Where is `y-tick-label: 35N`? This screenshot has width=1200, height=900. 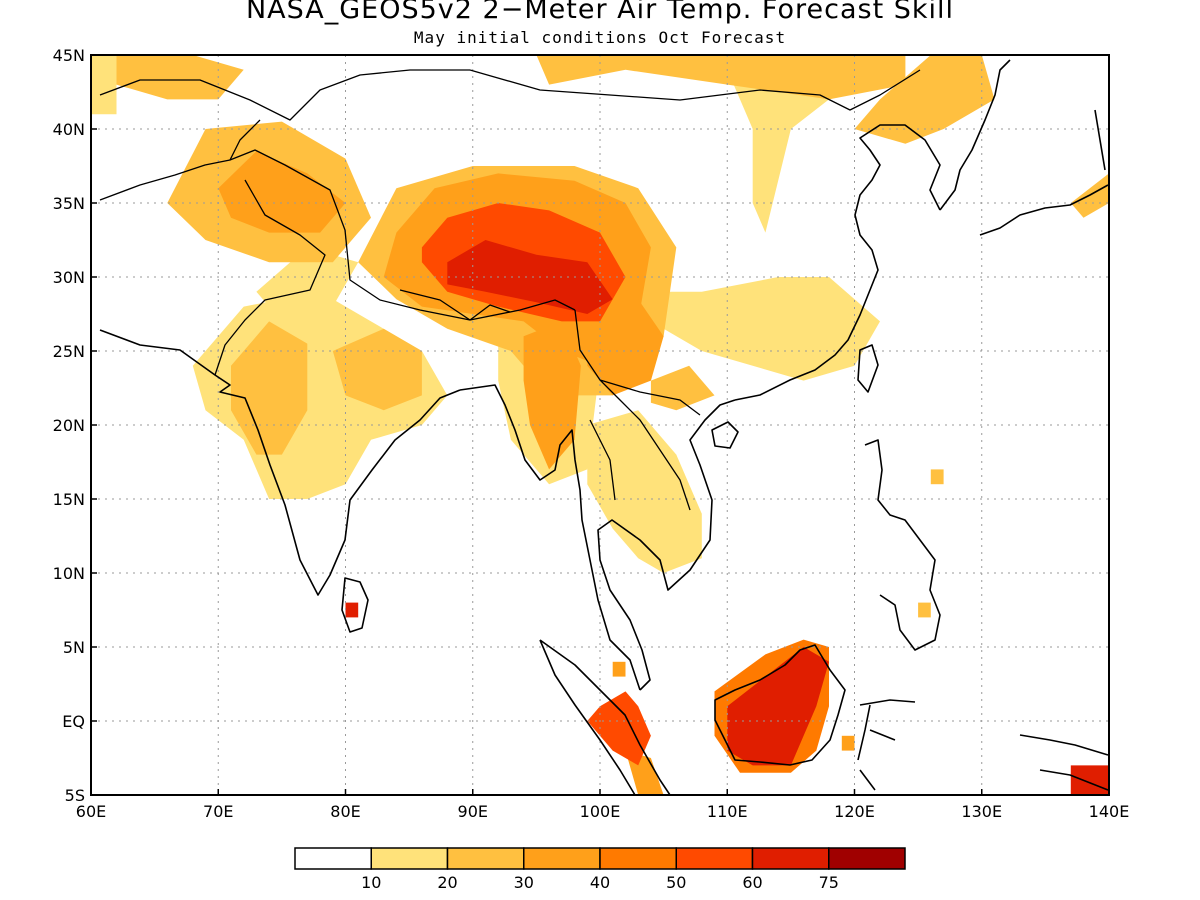
y-tick-label: 35N is located at coordinates (69, 203).